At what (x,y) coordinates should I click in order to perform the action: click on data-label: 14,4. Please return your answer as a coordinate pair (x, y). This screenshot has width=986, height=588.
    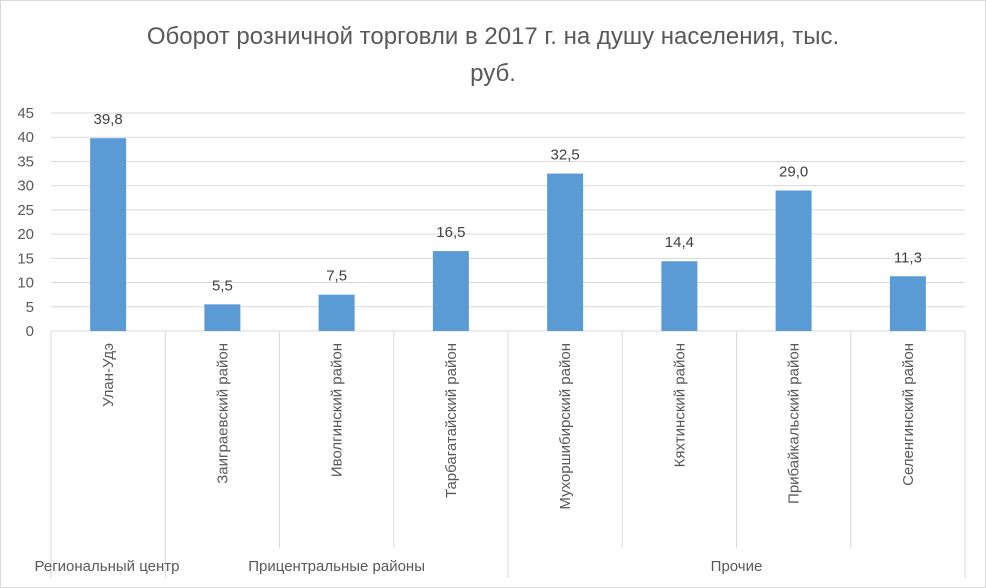
    Looking at the image, I should click on (679, 242).